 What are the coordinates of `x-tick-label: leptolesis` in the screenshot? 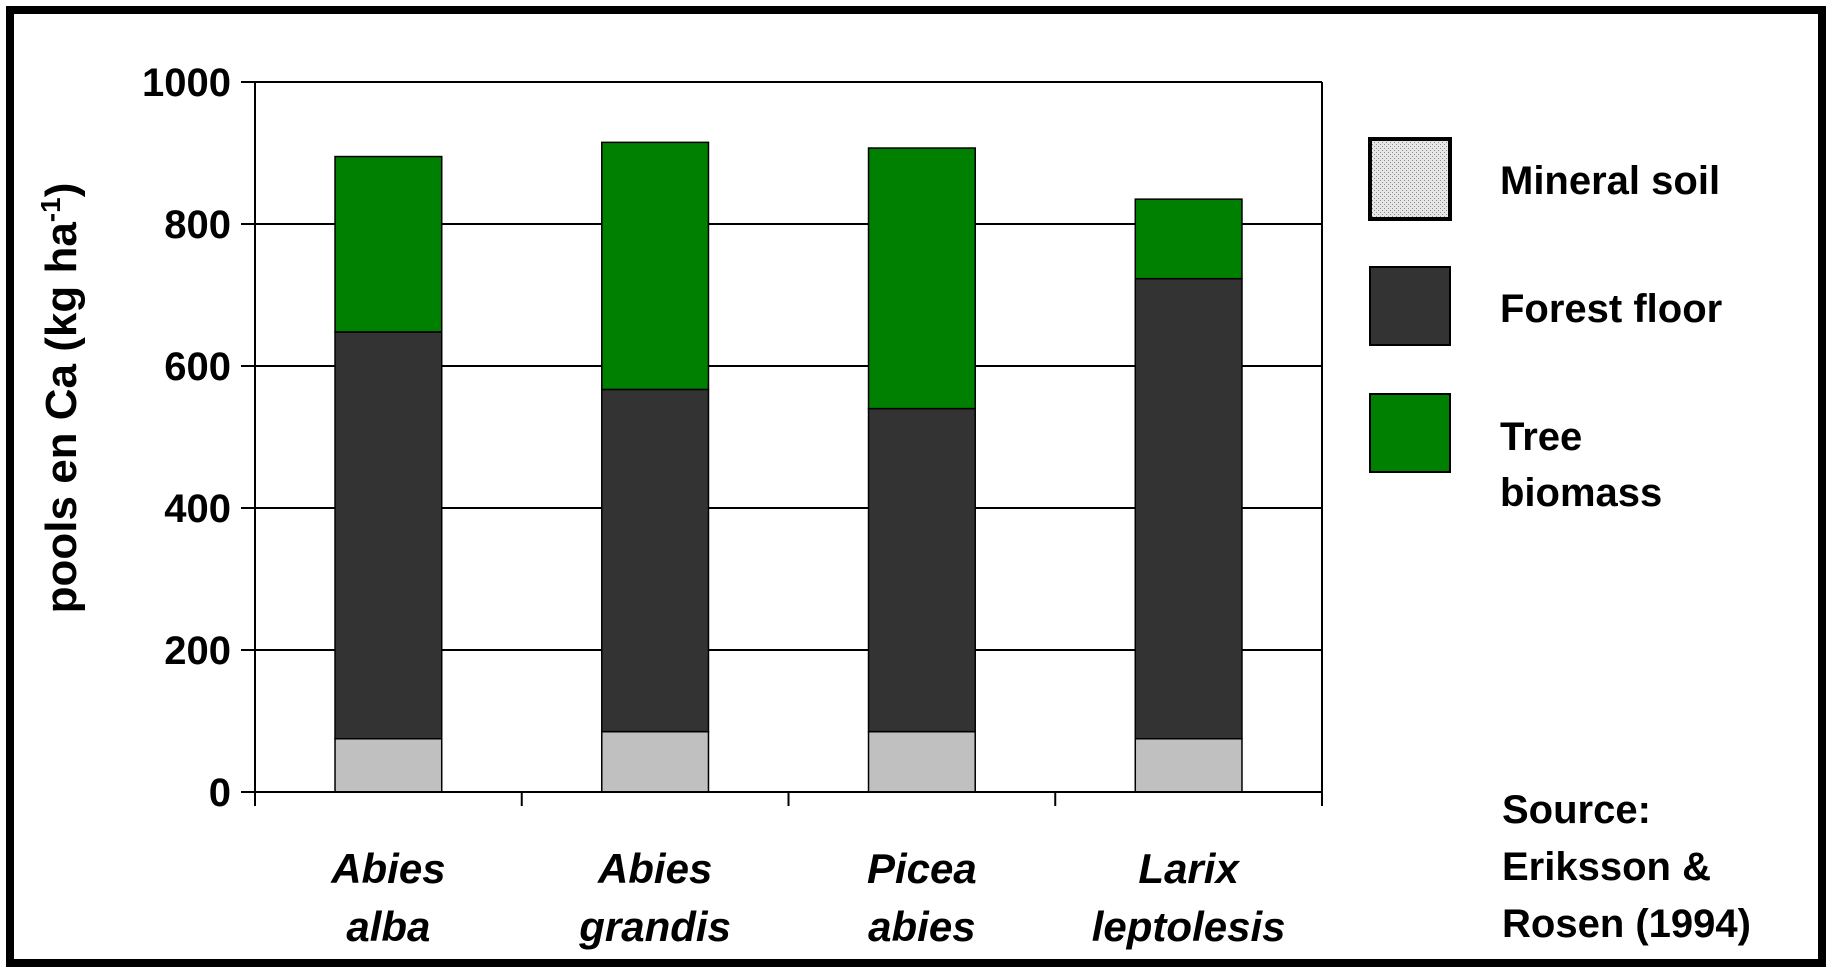 It's located at (1189, 926).